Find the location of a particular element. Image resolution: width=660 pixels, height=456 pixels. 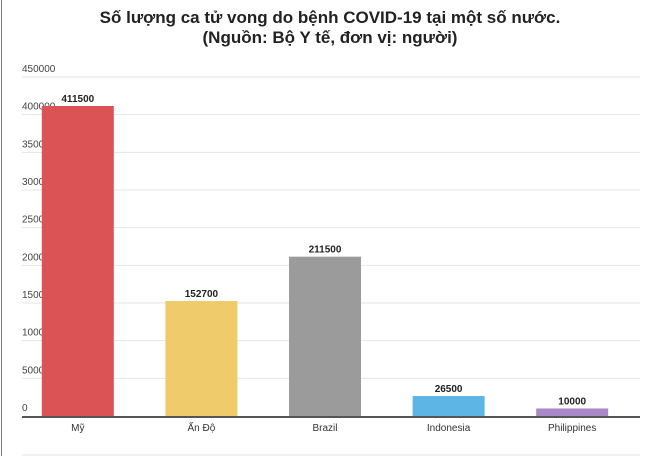

y-tick-label: 0 is located at coordinates (25, 408).